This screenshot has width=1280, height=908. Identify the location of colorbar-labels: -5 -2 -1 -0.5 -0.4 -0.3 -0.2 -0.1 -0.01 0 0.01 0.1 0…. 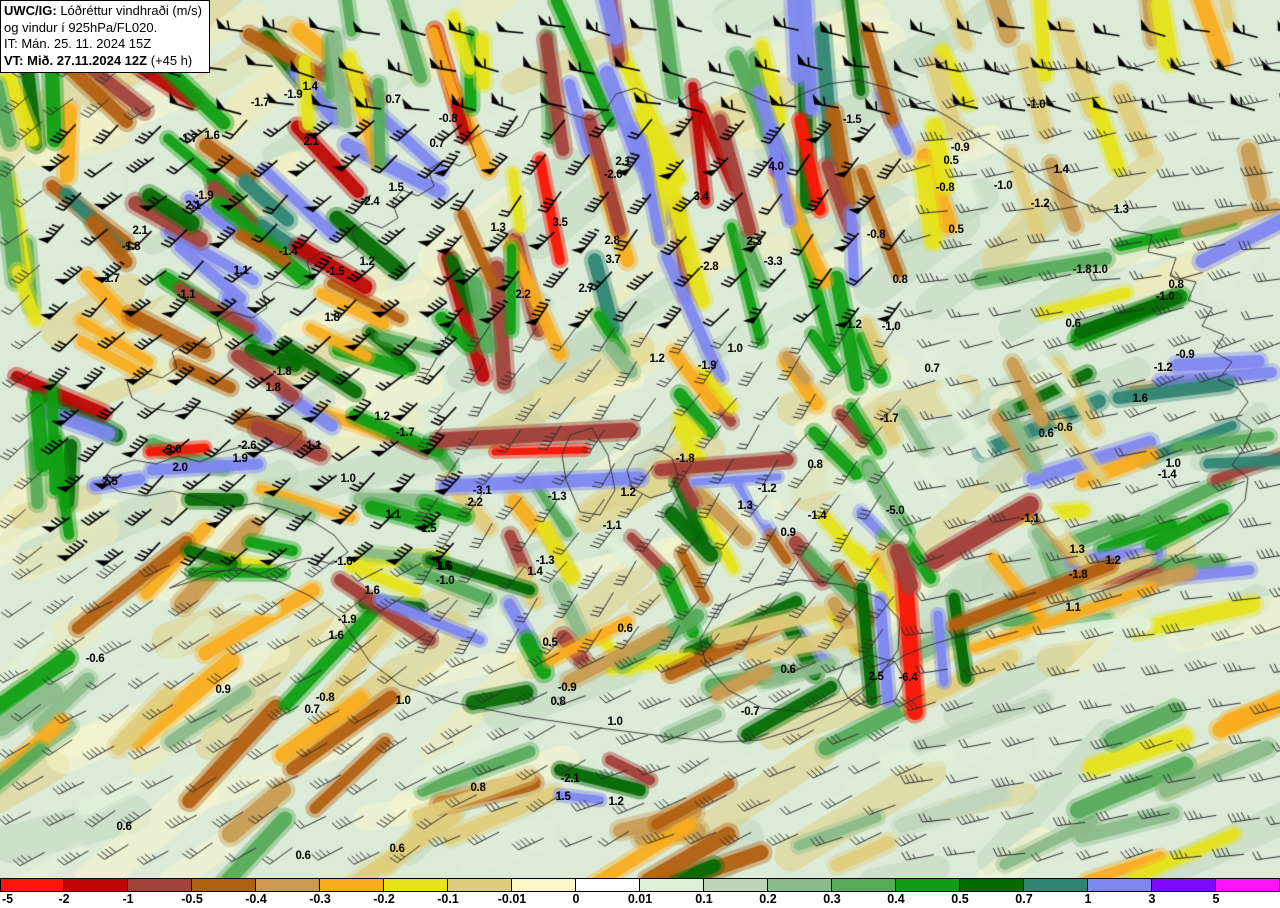
(640, 900).